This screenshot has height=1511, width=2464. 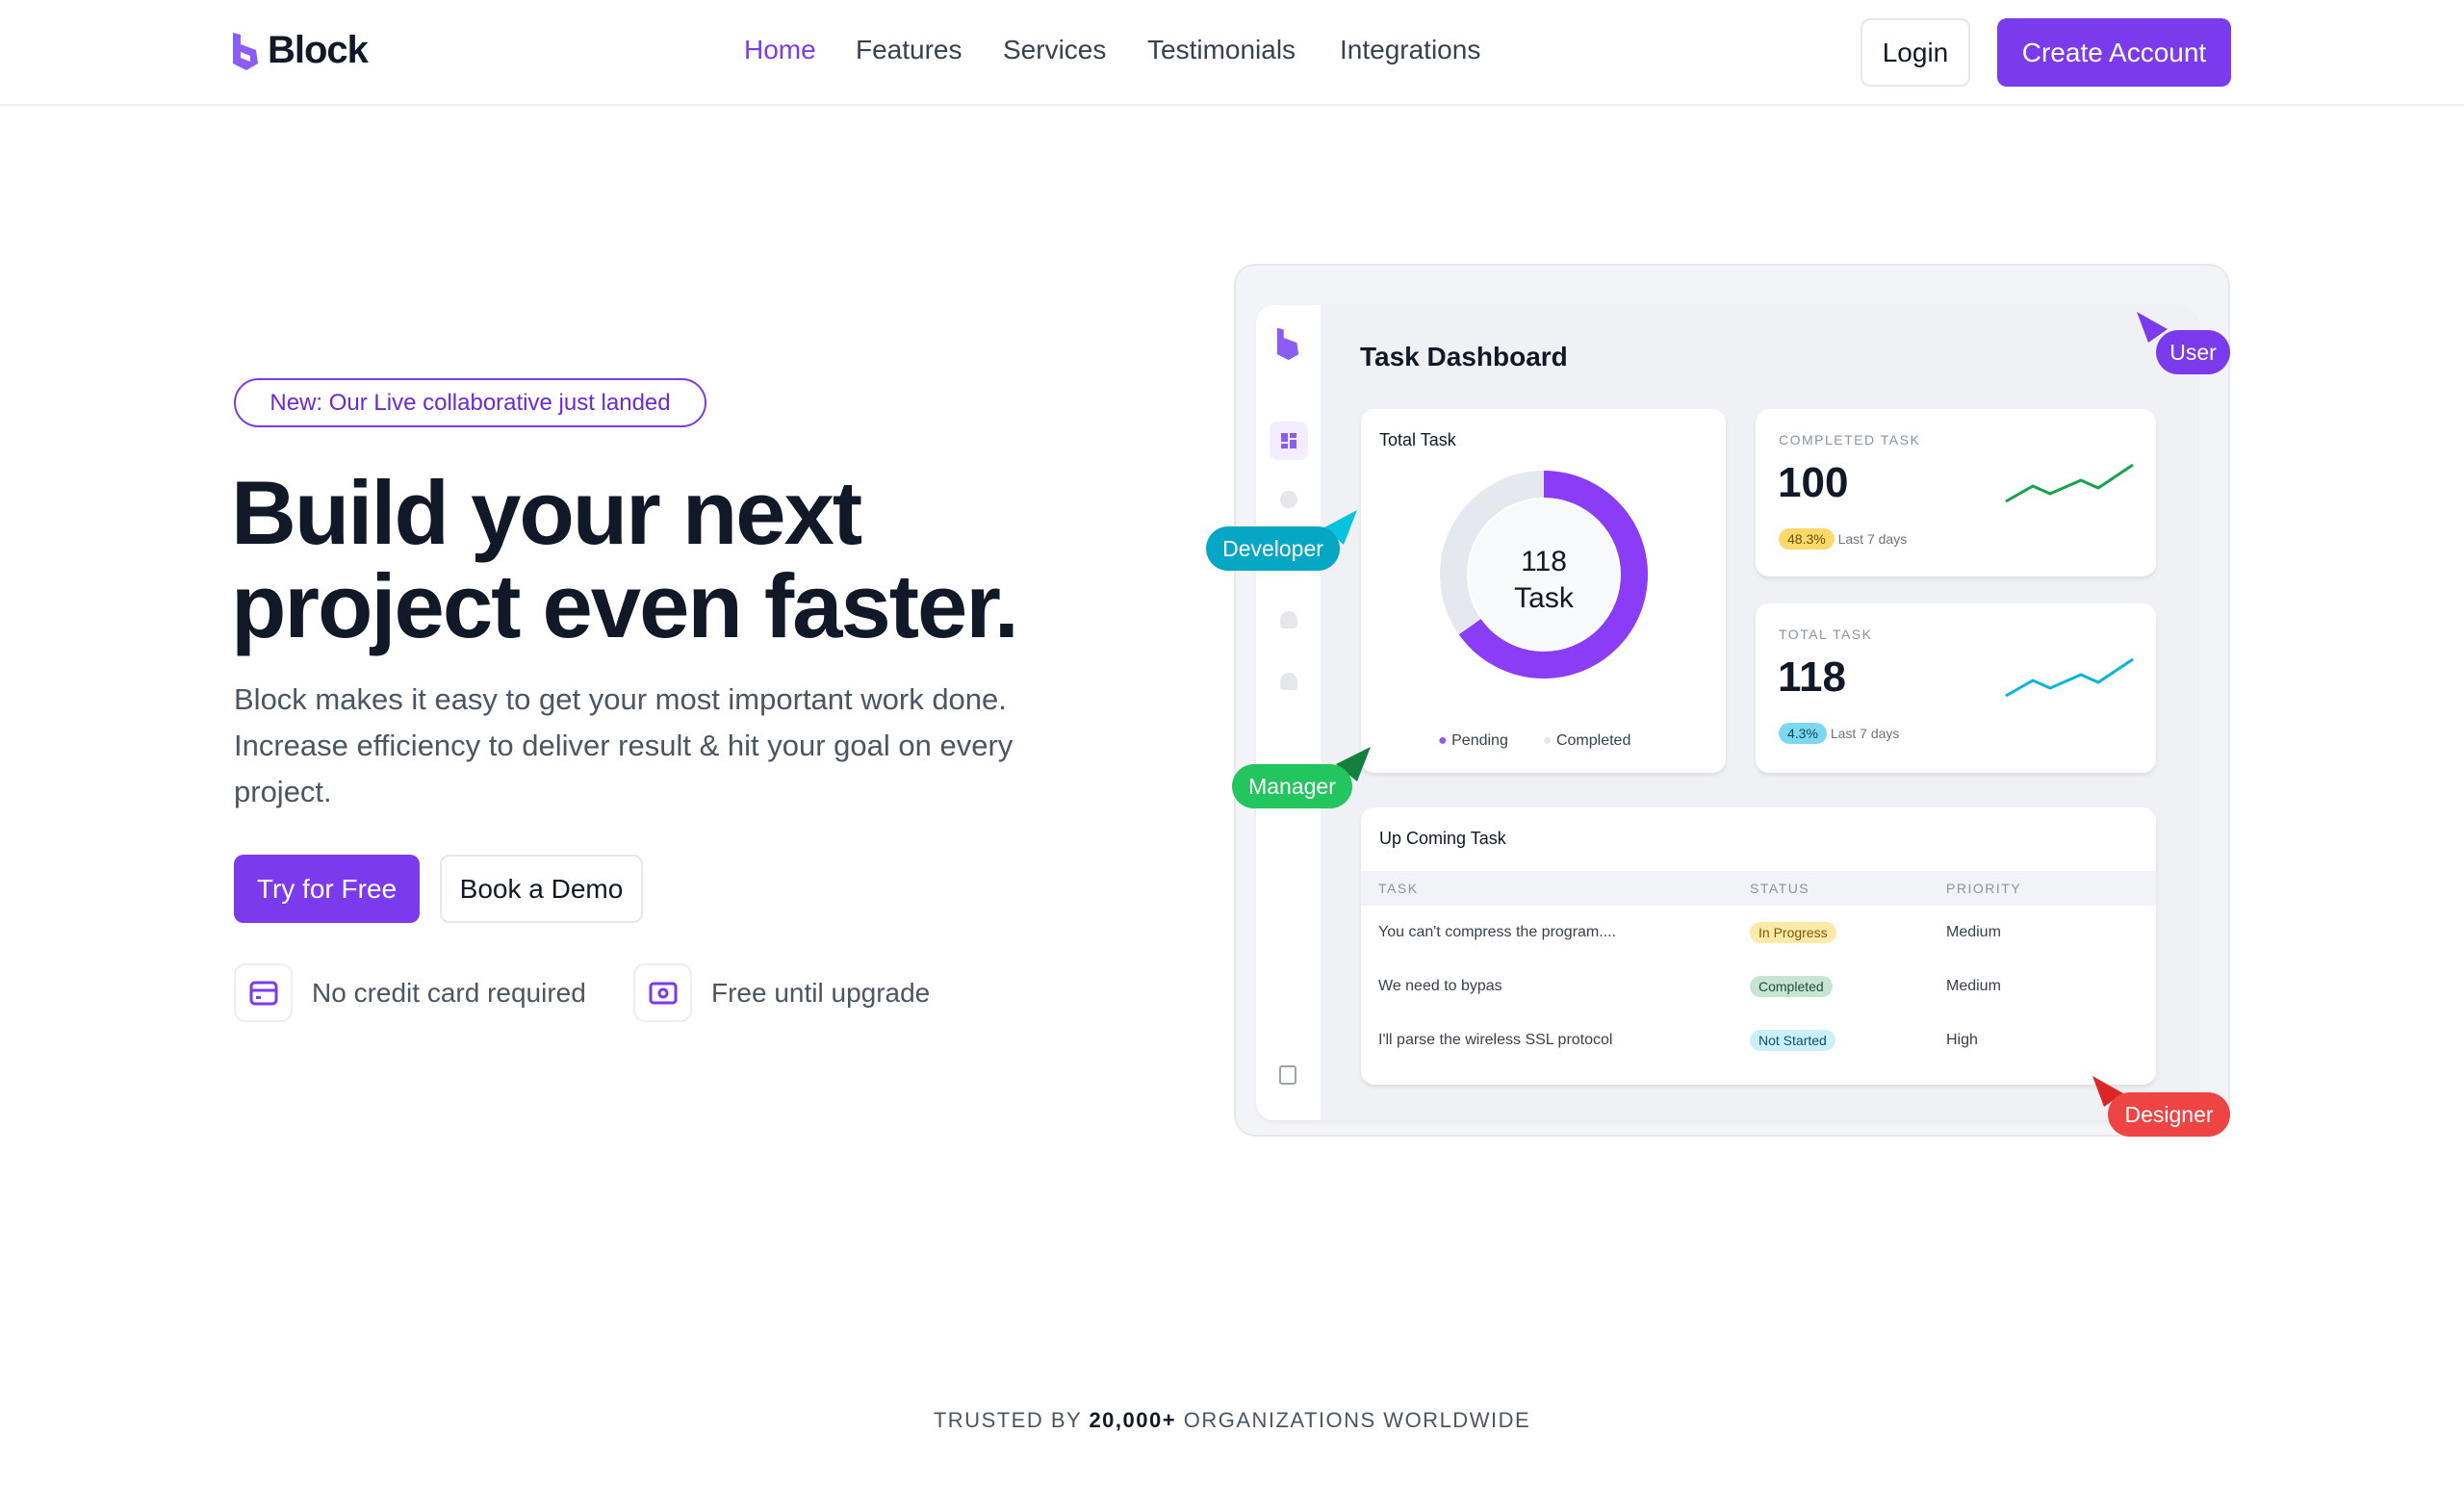 I want to click on card-title: Total Task, so click(x=1417, y=439).